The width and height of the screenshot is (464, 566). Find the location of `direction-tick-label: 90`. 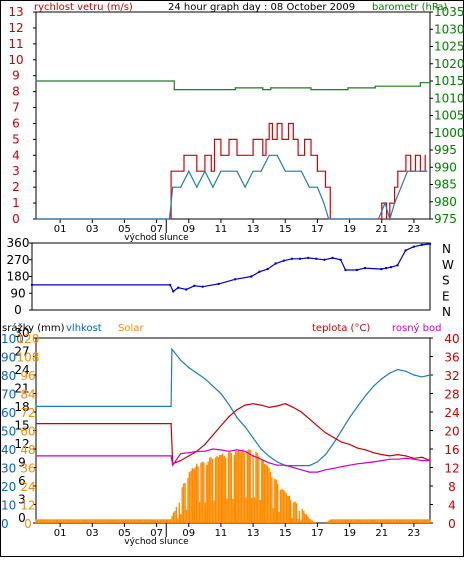

direction-tick-label: 90 is located at coordinates (17, 293).